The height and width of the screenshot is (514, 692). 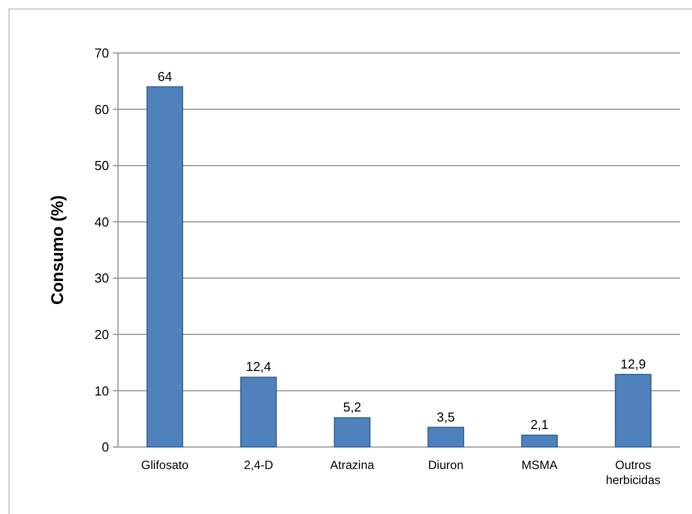 I want to click on y-tick-label: 70, so click(x=101, y=53).